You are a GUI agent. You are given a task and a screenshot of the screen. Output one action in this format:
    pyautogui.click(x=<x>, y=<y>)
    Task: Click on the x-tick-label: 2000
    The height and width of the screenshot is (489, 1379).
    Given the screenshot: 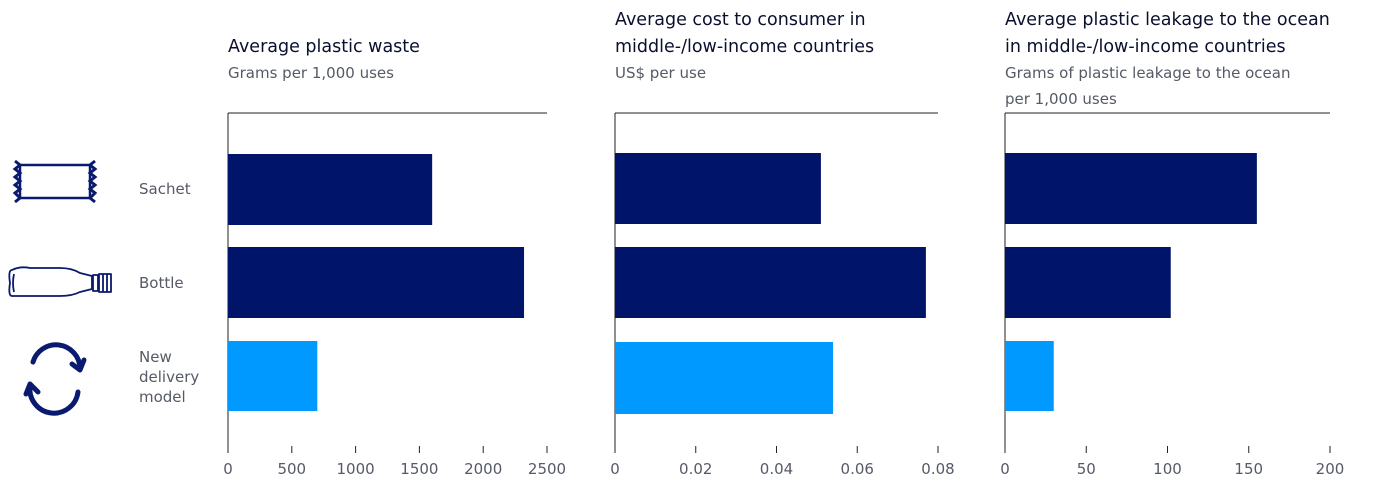 What is the action you would take?
    pyautogui.click(x=483, y=469)
    